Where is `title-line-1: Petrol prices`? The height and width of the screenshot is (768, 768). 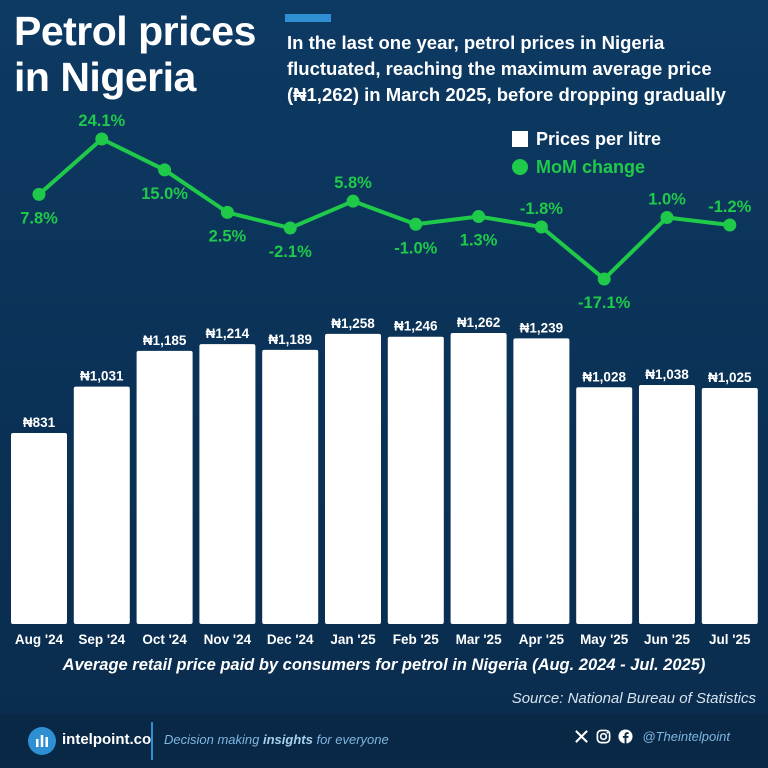
title-line-1: Petrol prices is located at coordinates (135, 31).